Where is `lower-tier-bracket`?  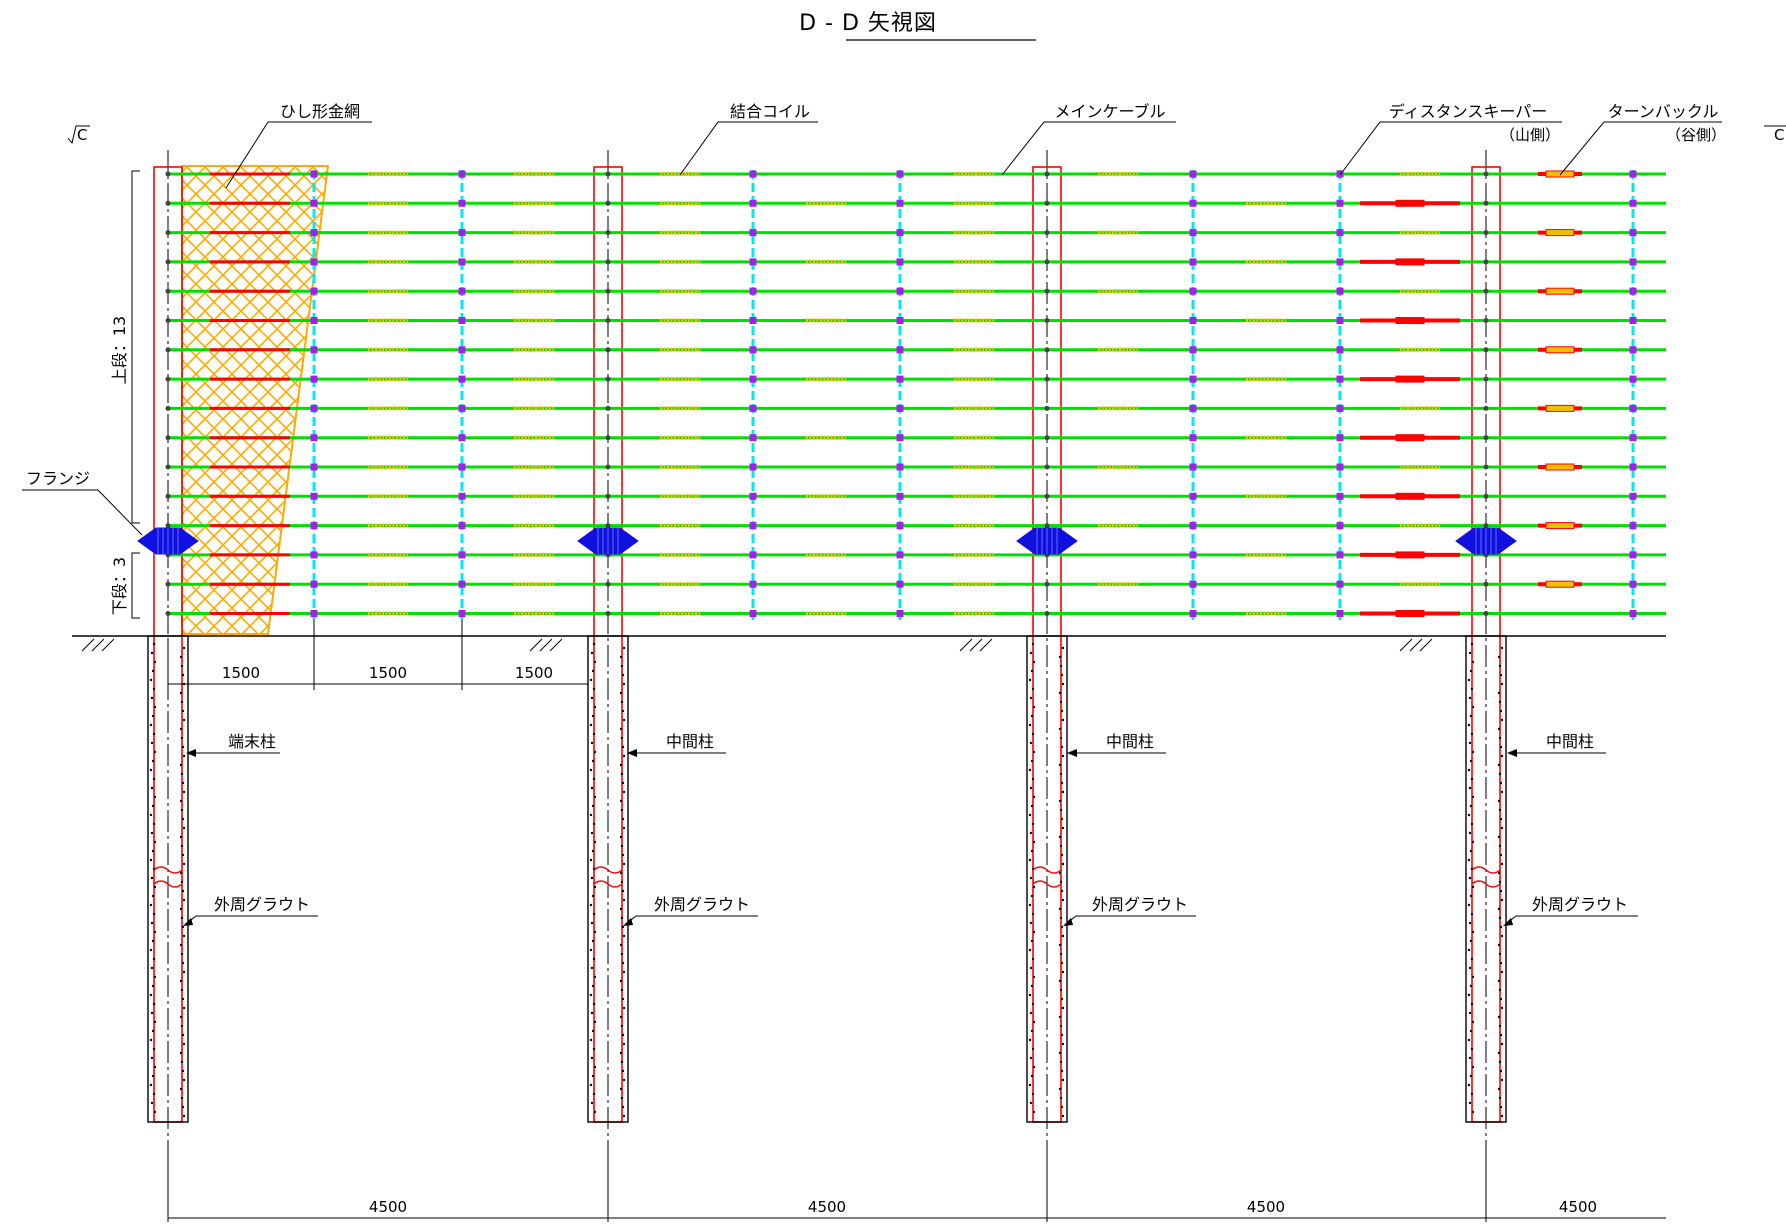
lower-tier-bracket is located at coordinates (135, 585).